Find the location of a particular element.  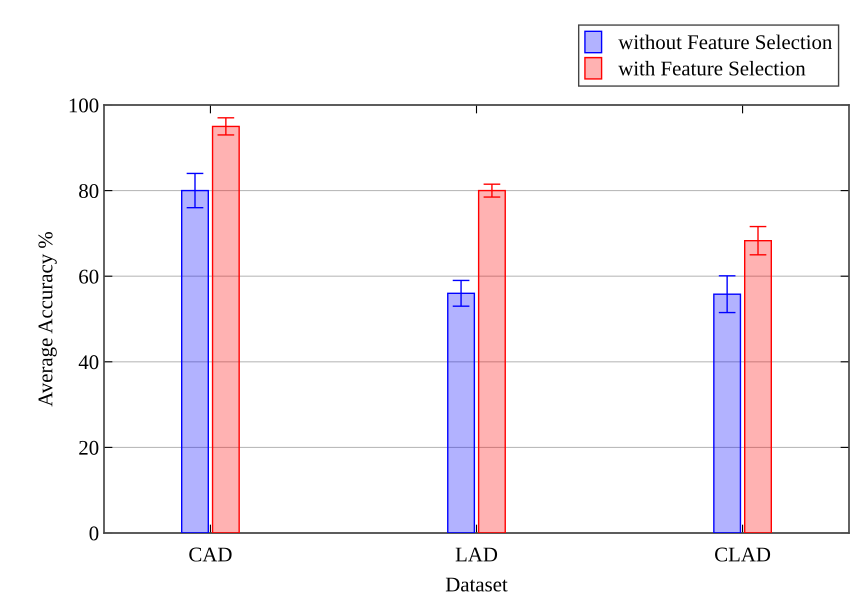

legend-label: without Feature Selection is located at coordinates (725, 42).